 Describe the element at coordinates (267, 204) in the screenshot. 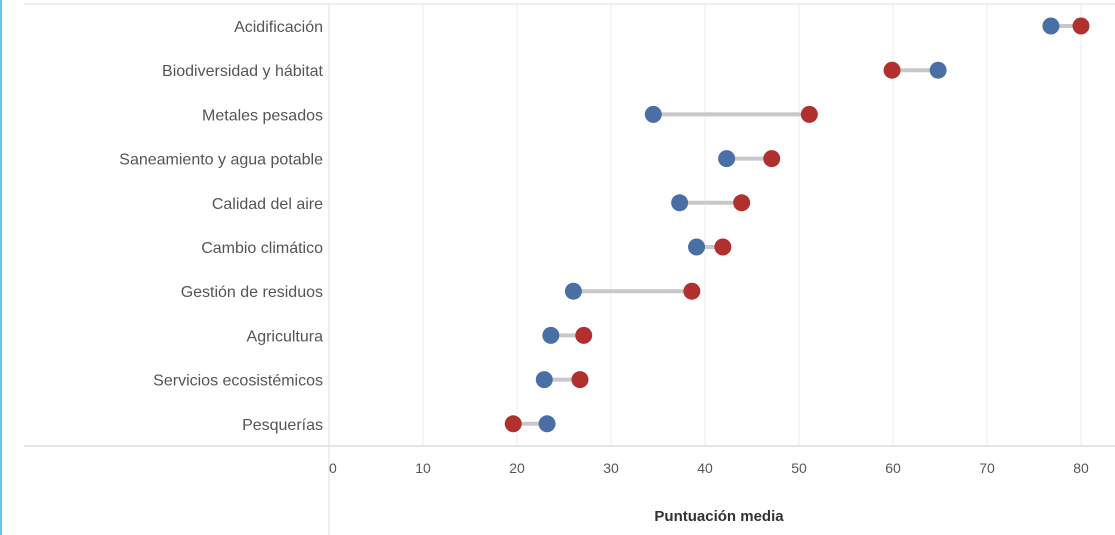

I see `category-label: Calidad del aire` at that location.